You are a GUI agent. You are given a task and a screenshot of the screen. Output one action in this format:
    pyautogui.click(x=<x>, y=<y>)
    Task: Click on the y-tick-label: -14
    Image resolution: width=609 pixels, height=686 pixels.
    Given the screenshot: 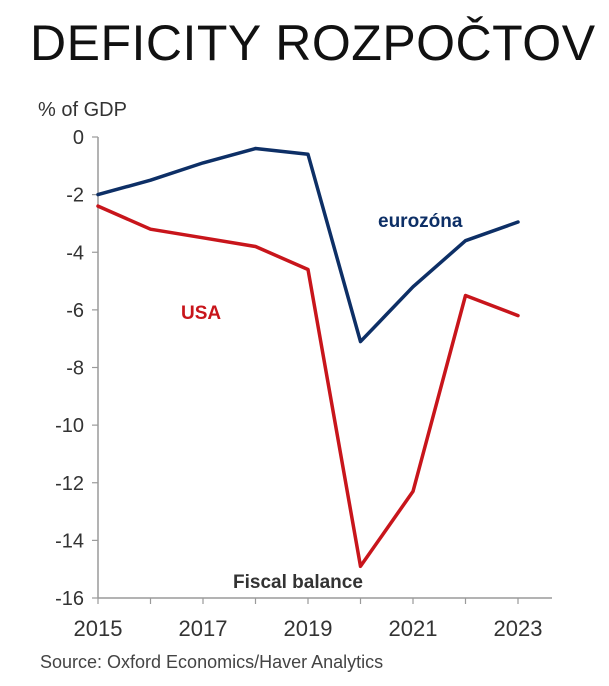 What is the action you would take?
    pyautogui.click(x=69, y=541)
    